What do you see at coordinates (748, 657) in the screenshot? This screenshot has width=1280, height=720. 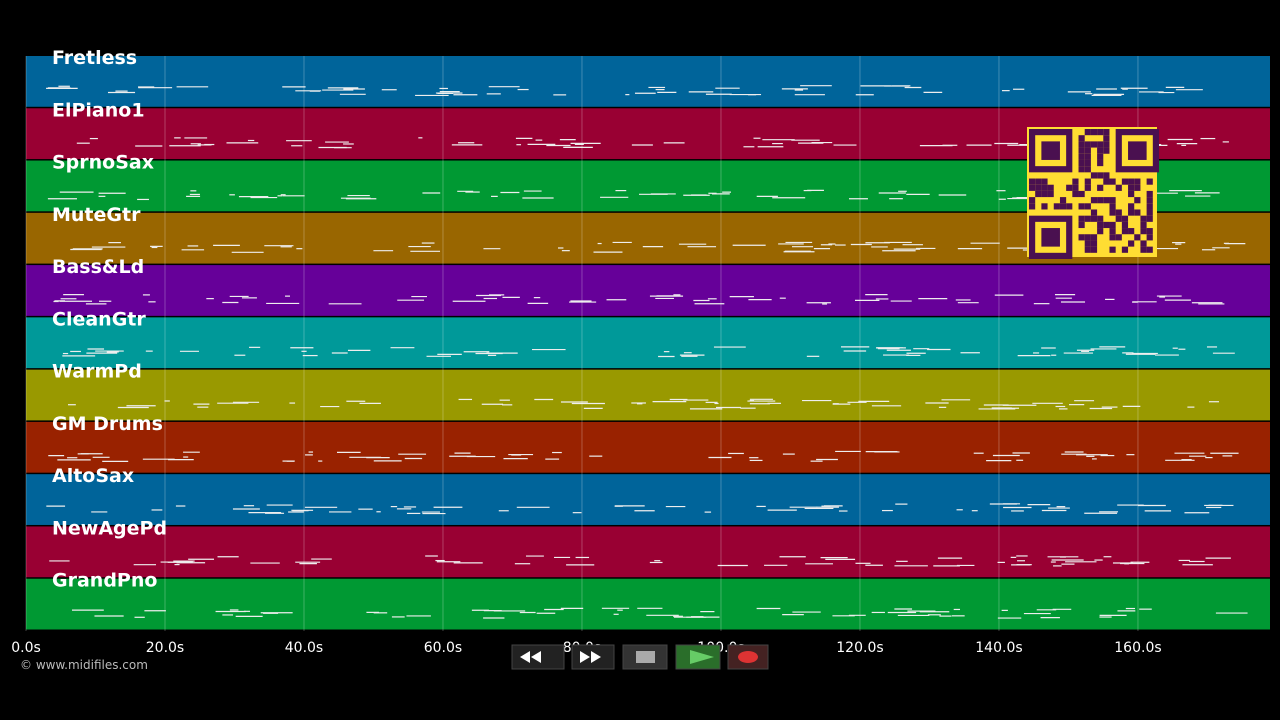 I see `record-button` at bounding box center [748, 657].